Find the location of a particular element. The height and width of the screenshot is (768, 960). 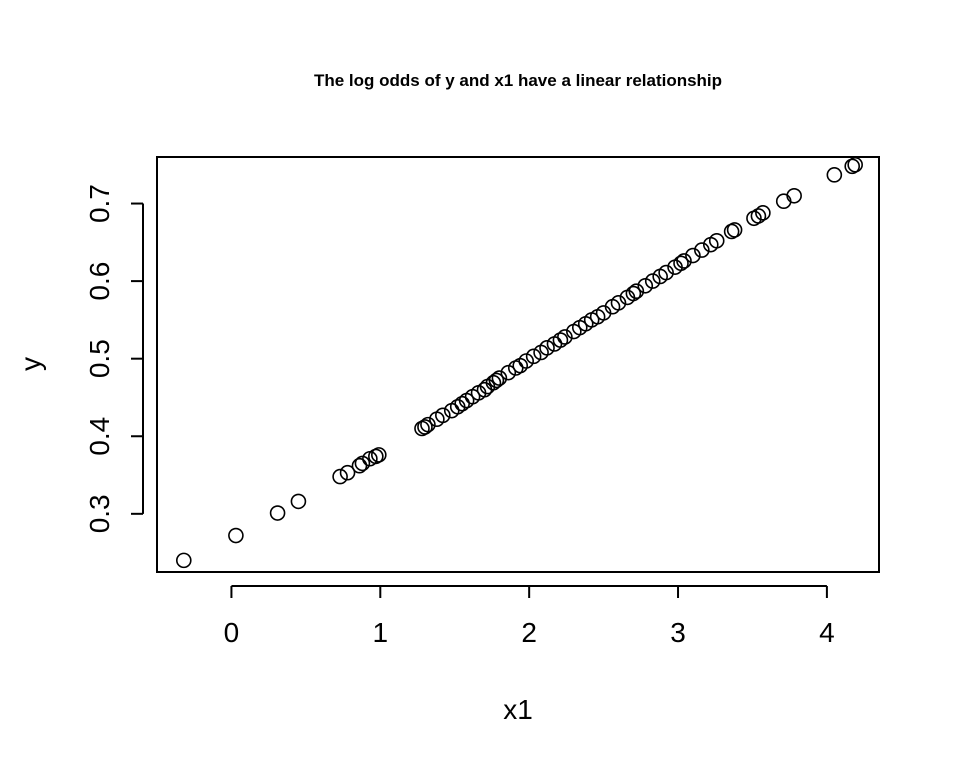

y-tick-label: 0.5 is located at coordinates (99, 358).